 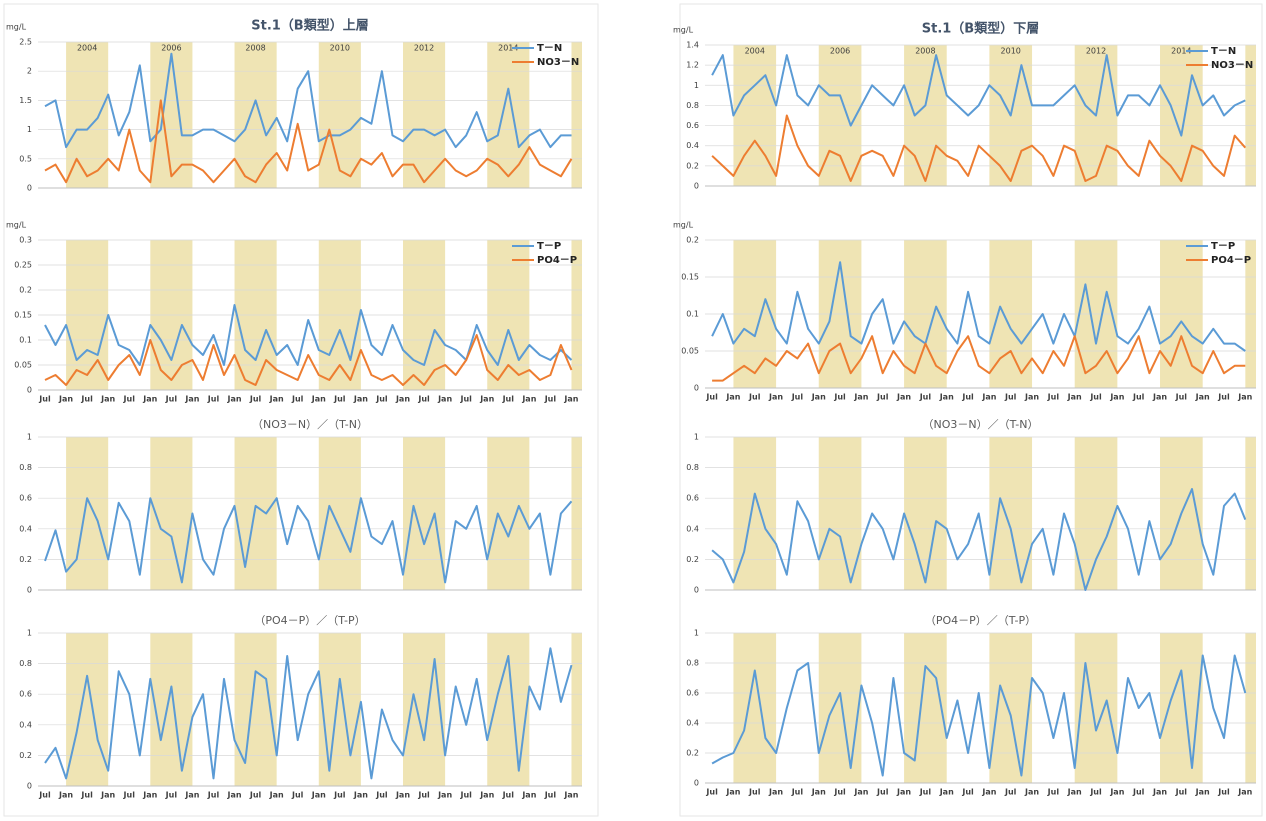 I want to click on legend-label: NO3－N, so click(x=558, y=62).